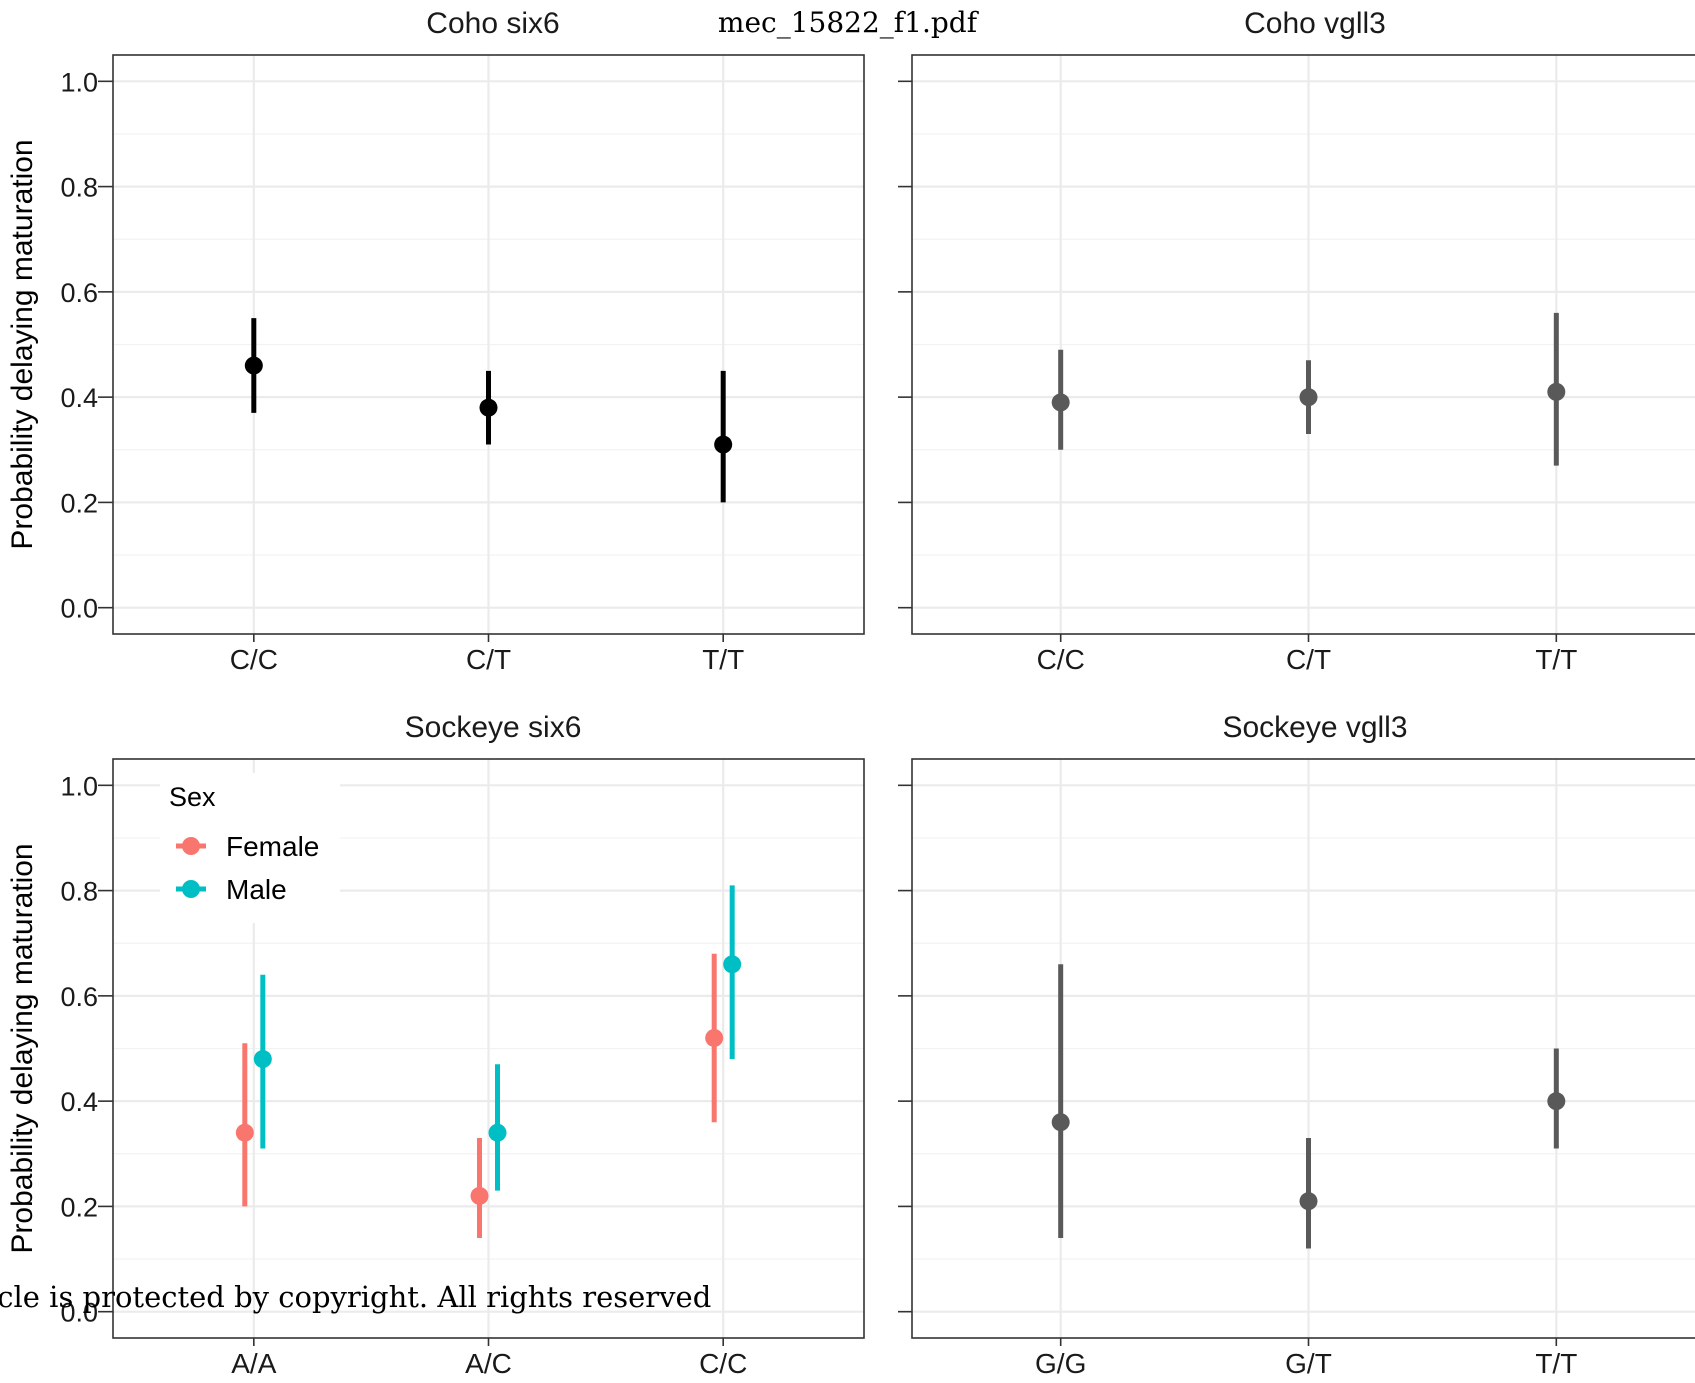 The width and height of the screenshot is (1695, 1383). What do you see at coordinates (1060, 1363) in the screenshot?
I see `x-tick-label: G/G` at bounding box center [1060, 1363].